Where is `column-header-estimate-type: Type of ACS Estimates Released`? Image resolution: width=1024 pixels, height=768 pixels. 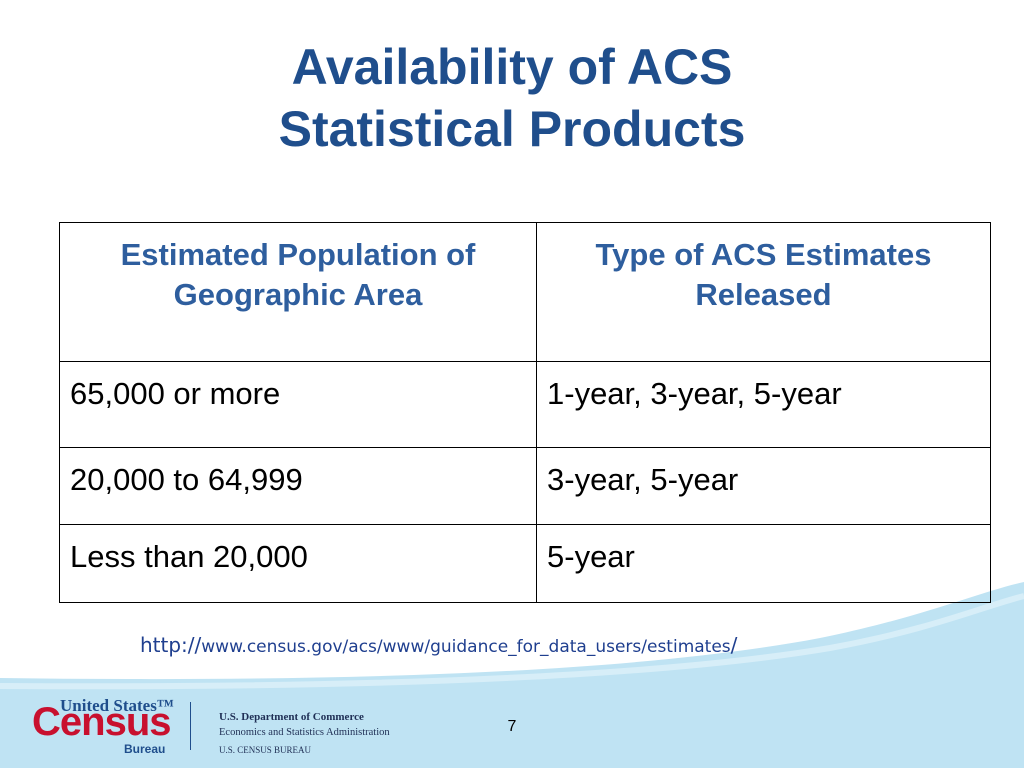 column-header-estimate-type: Type of ACS Estimates Released is located at coordinates (763, 292).